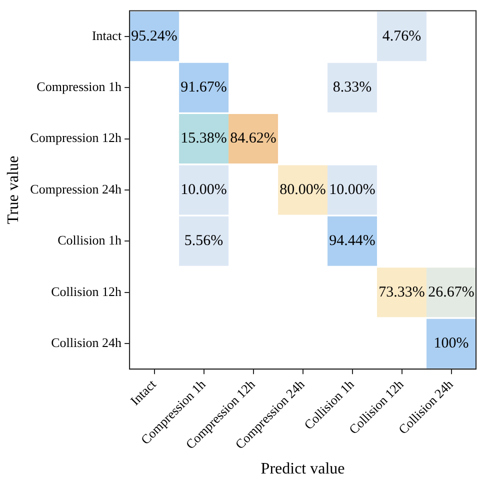  Describe the element at coordinates (107, 35) in the screenshot. I see `y-tick-label: Intact` at that location.